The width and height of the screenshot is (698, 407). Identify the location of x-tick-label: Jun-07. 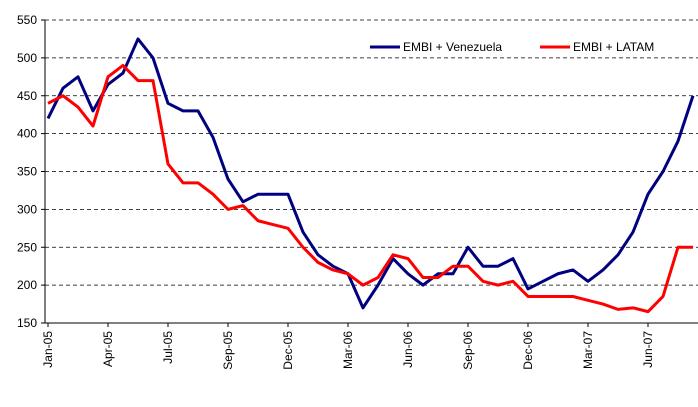
(648, 349).